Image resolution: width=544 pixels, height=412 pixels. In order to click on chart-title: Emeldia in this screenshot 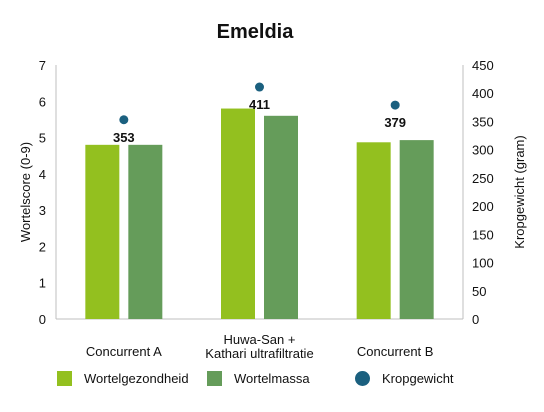, I will do `click(256, 32)`.